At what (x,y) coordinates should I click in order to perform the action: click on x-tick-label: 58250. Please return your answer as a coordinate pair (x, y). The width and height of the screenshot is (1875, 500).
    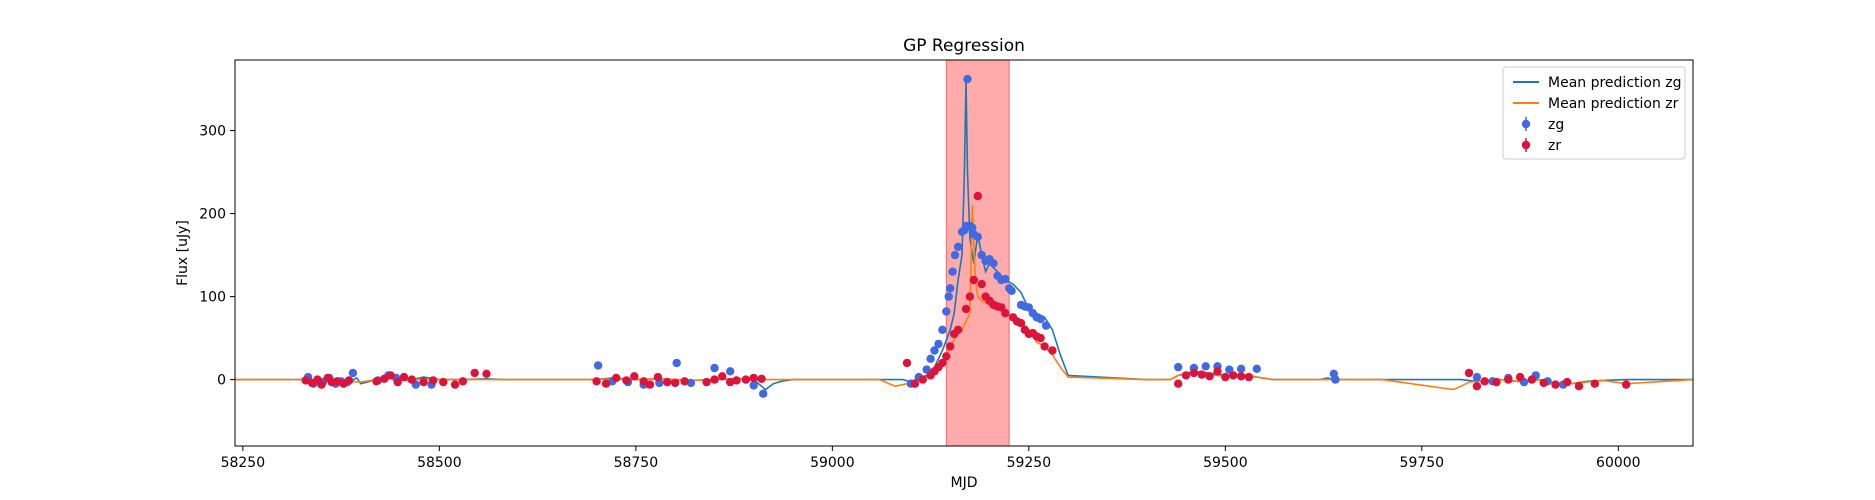
    Looking at the image, I should click on (243, 463).